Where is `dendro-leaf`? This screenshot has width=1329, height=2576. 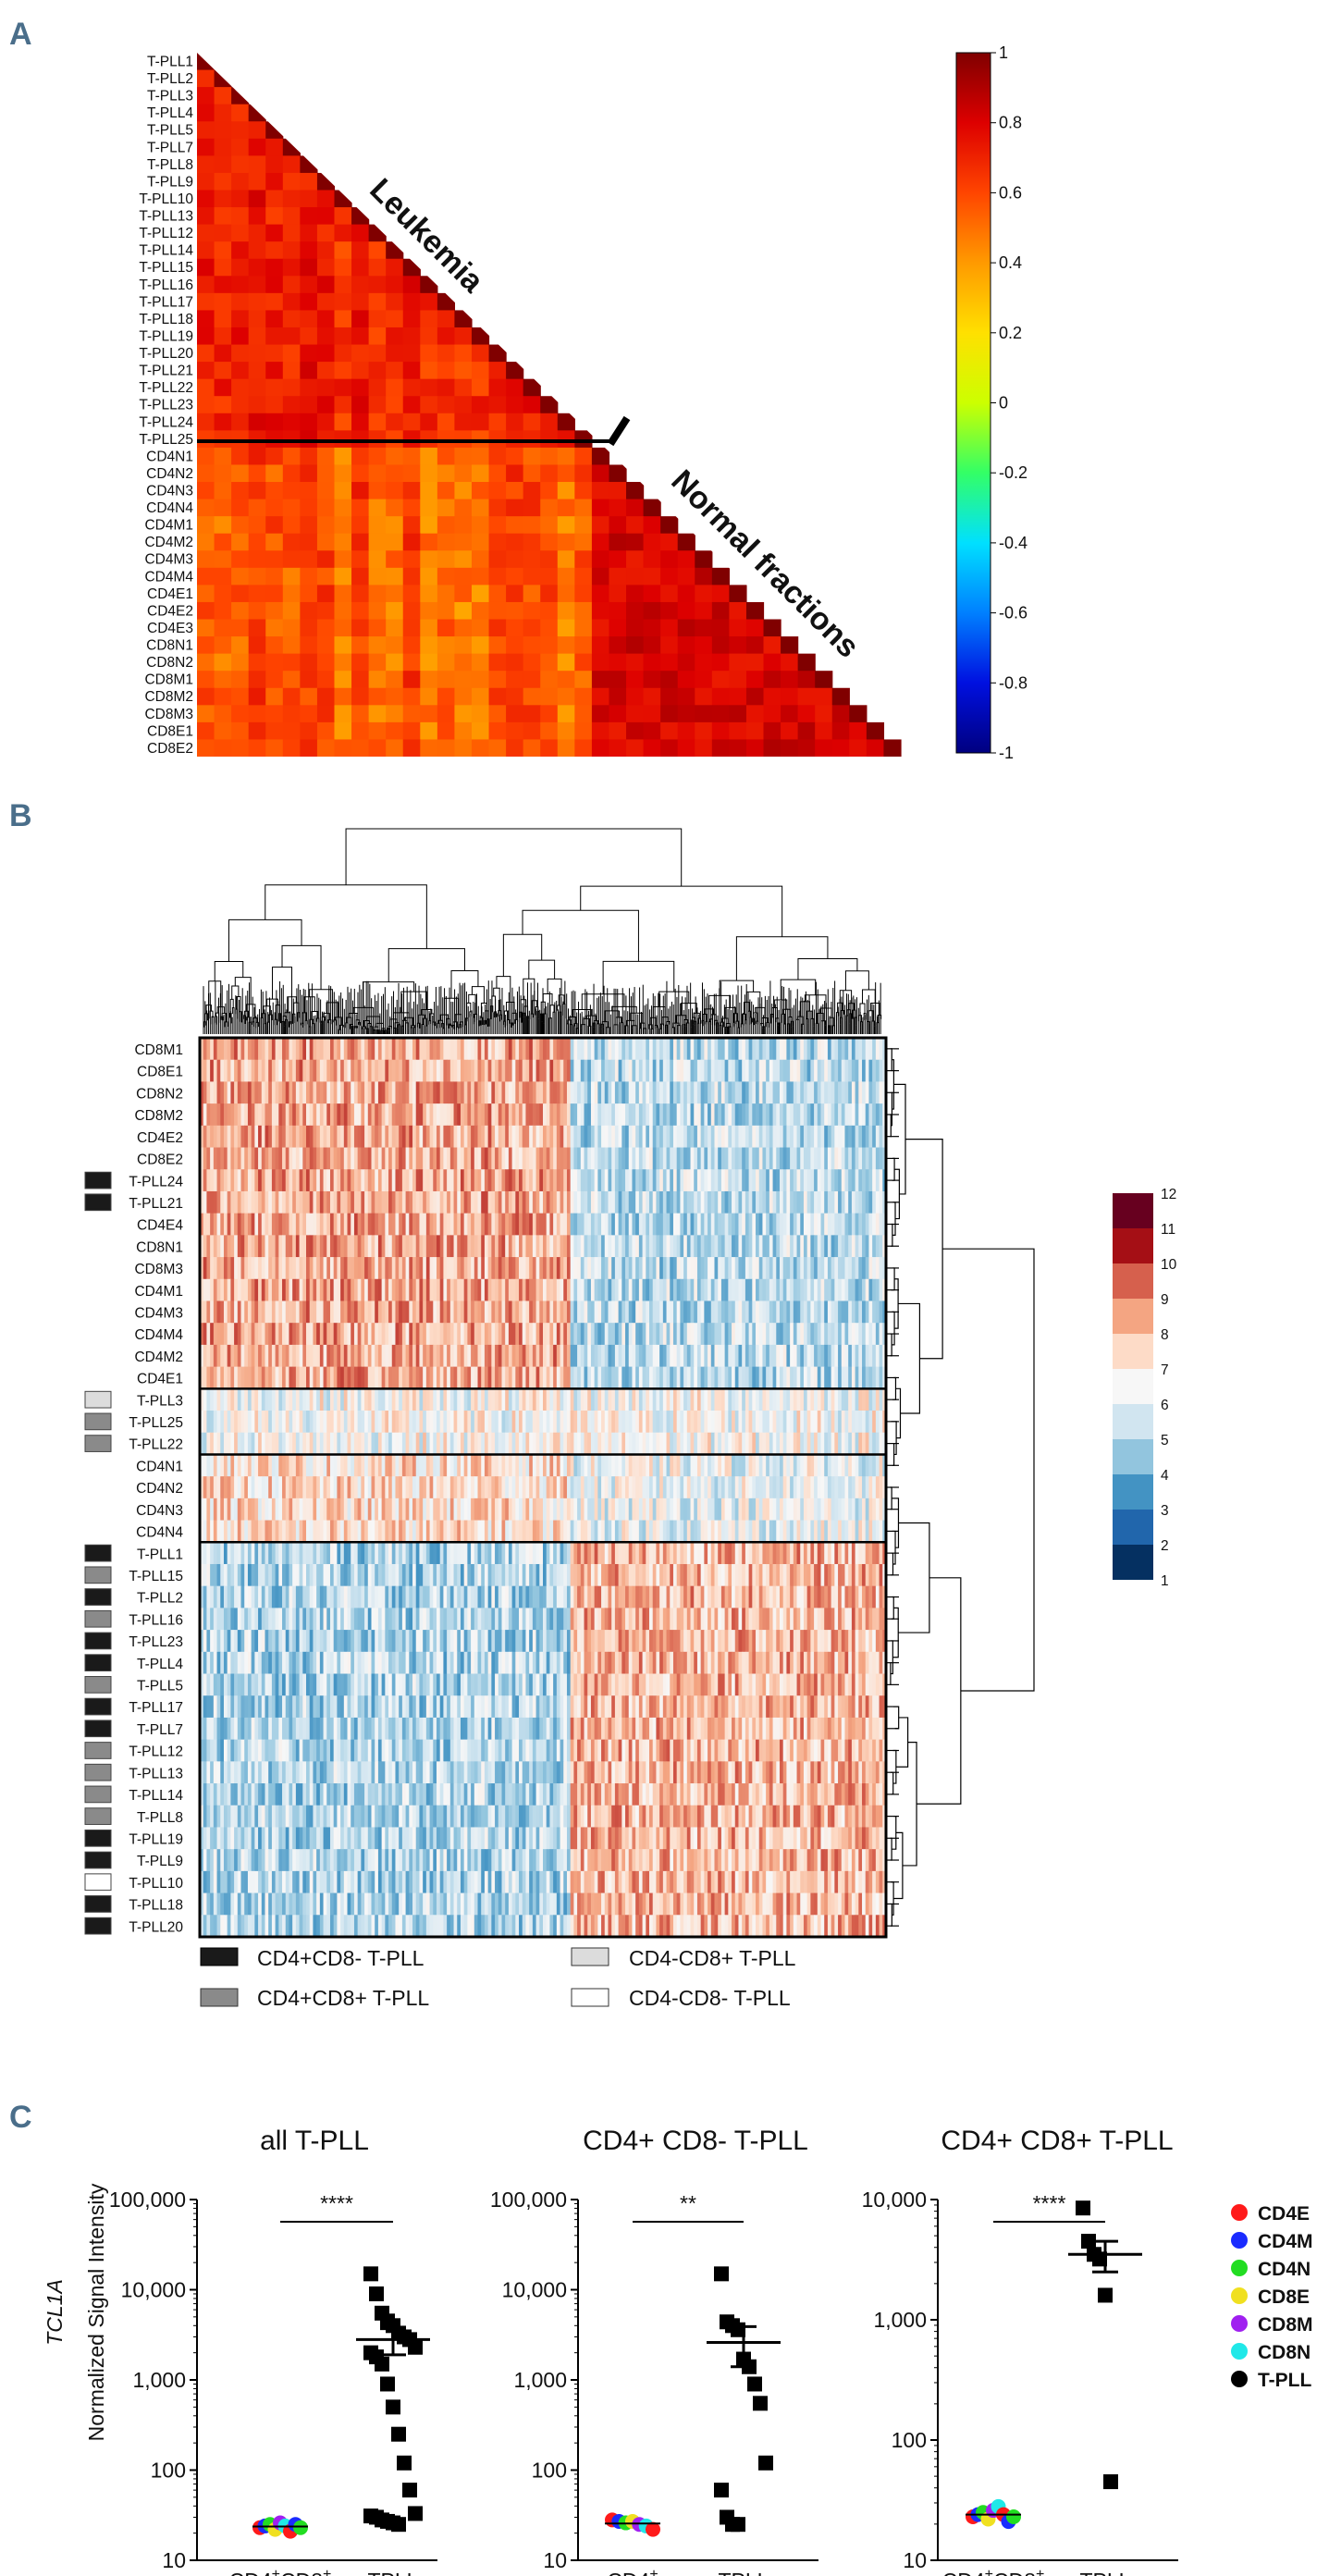
dendro-leaf is located at coordinates (726, 1031).